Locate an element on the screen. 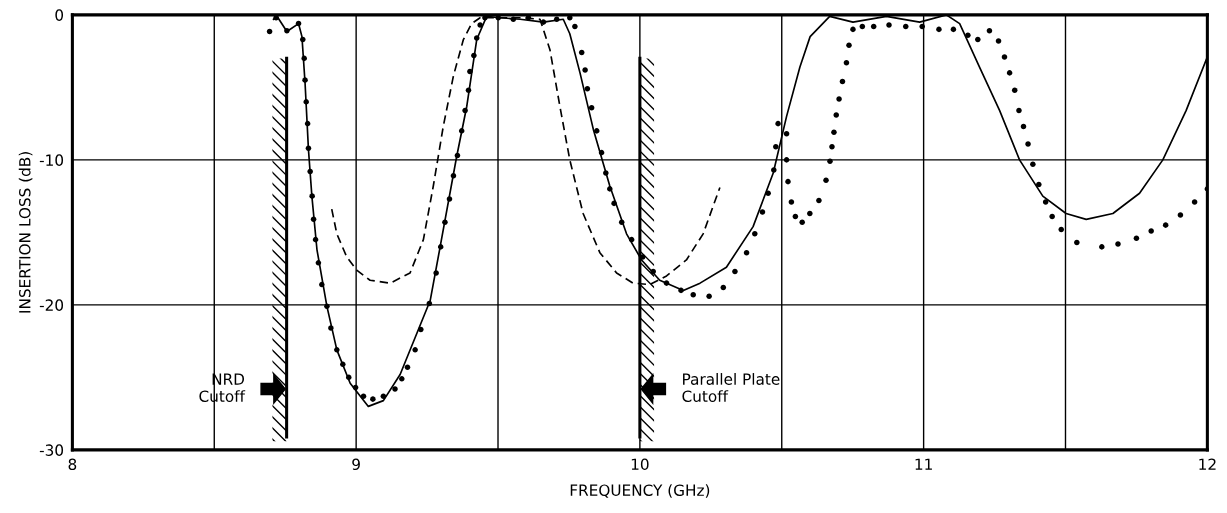 The width and height of the screenshot is (1227, 513). y-tick-label: -30 is located at coordinates (51, 450).